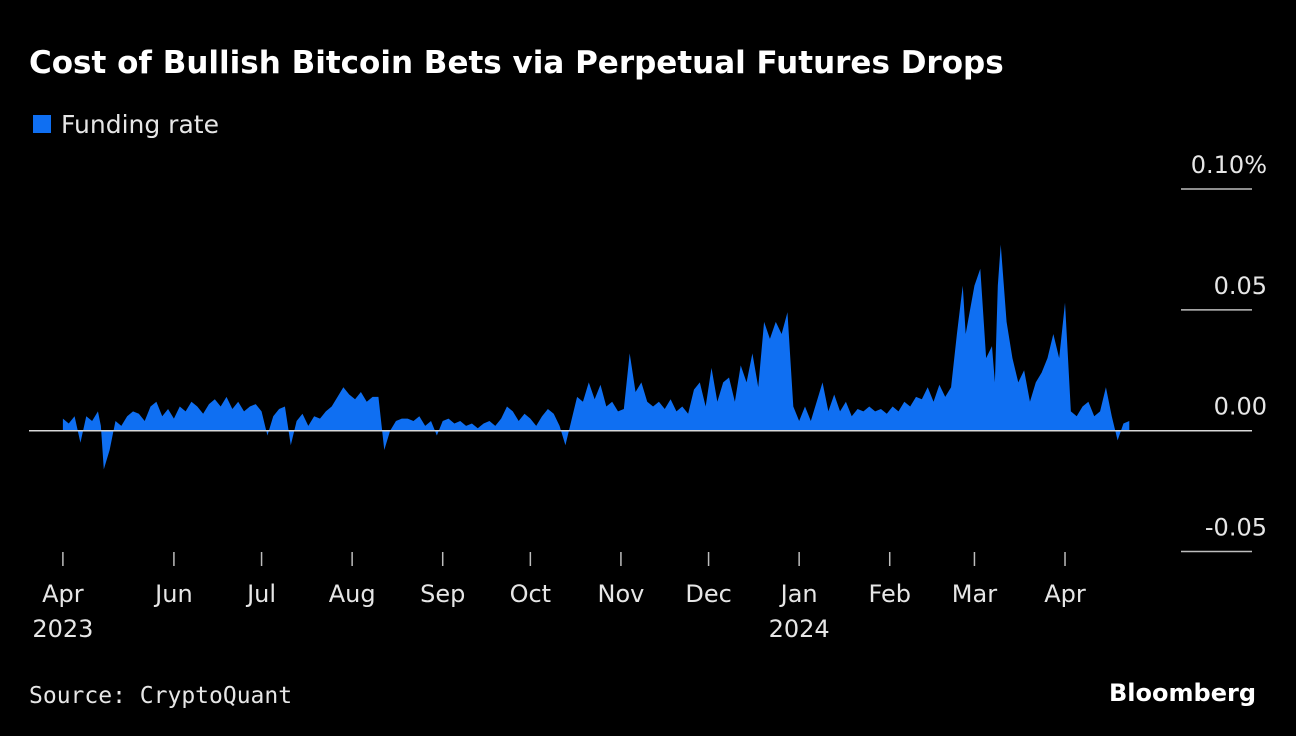  I want to click on y-tick-label: 0.10%, so click(1229, 165).